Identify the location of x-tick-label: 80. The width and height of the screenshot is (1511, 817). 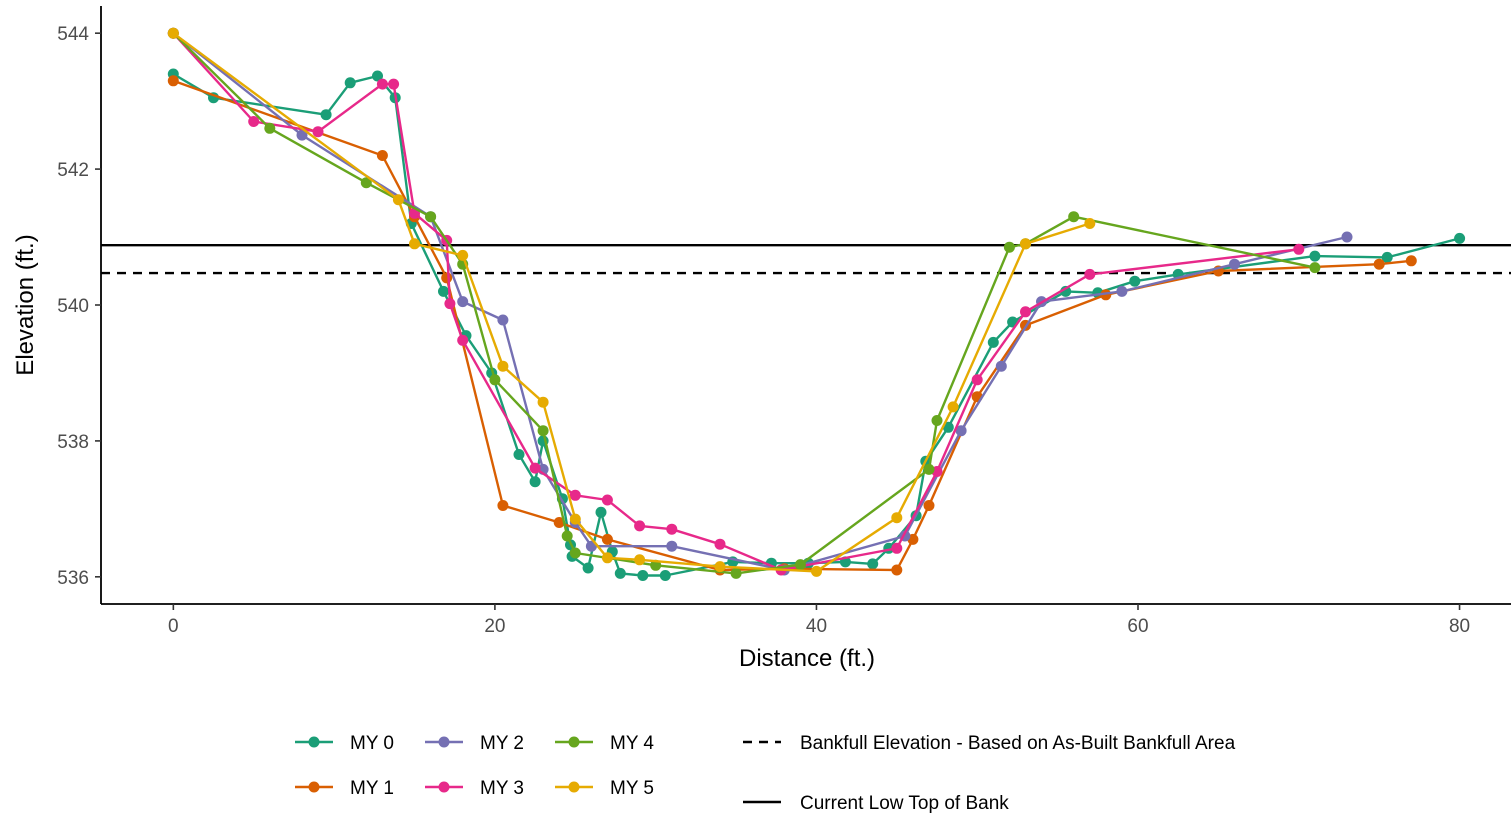
(1459, 626).